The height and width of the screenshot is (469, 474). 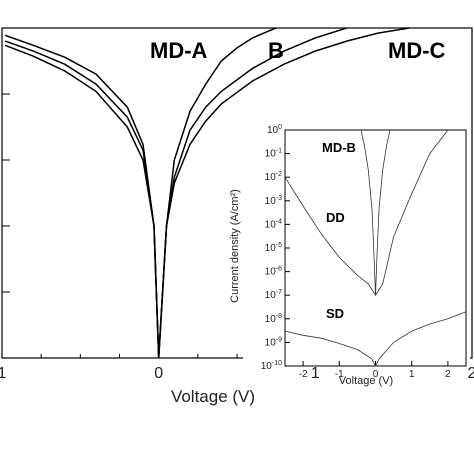 What do you see at coordinates (276, 50) in the screenshot?
I see `curve-label-b: B` at bounding box center [276, 50].